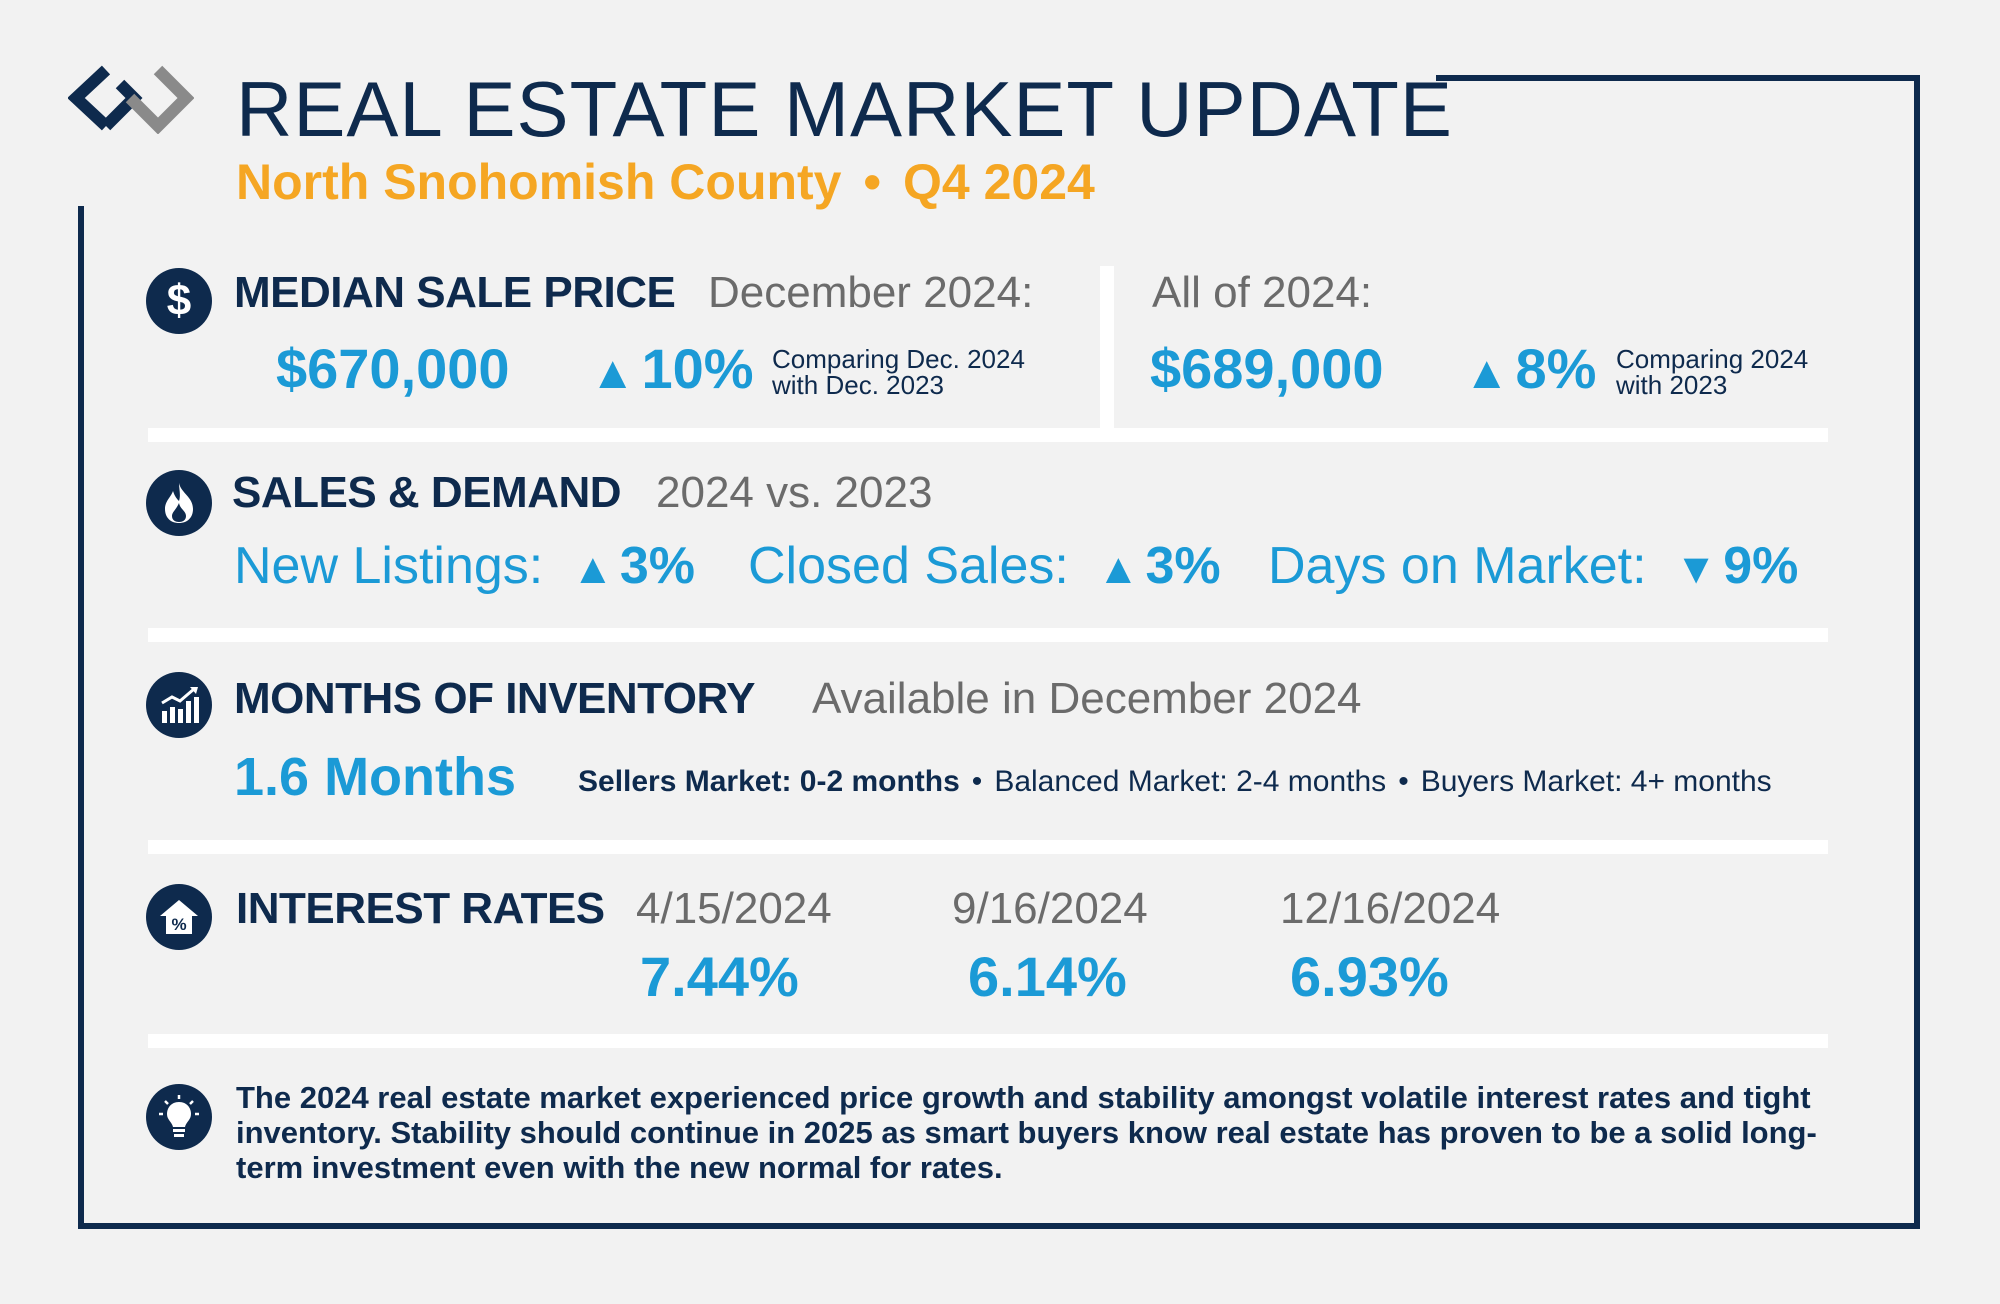 This screenshot has height=1304, width=2000. What do you see at coordinates (420, 908) in the screenshot?
I see `interest-rates-heading: INTEREST RATES` at bounding box center [420, 908].